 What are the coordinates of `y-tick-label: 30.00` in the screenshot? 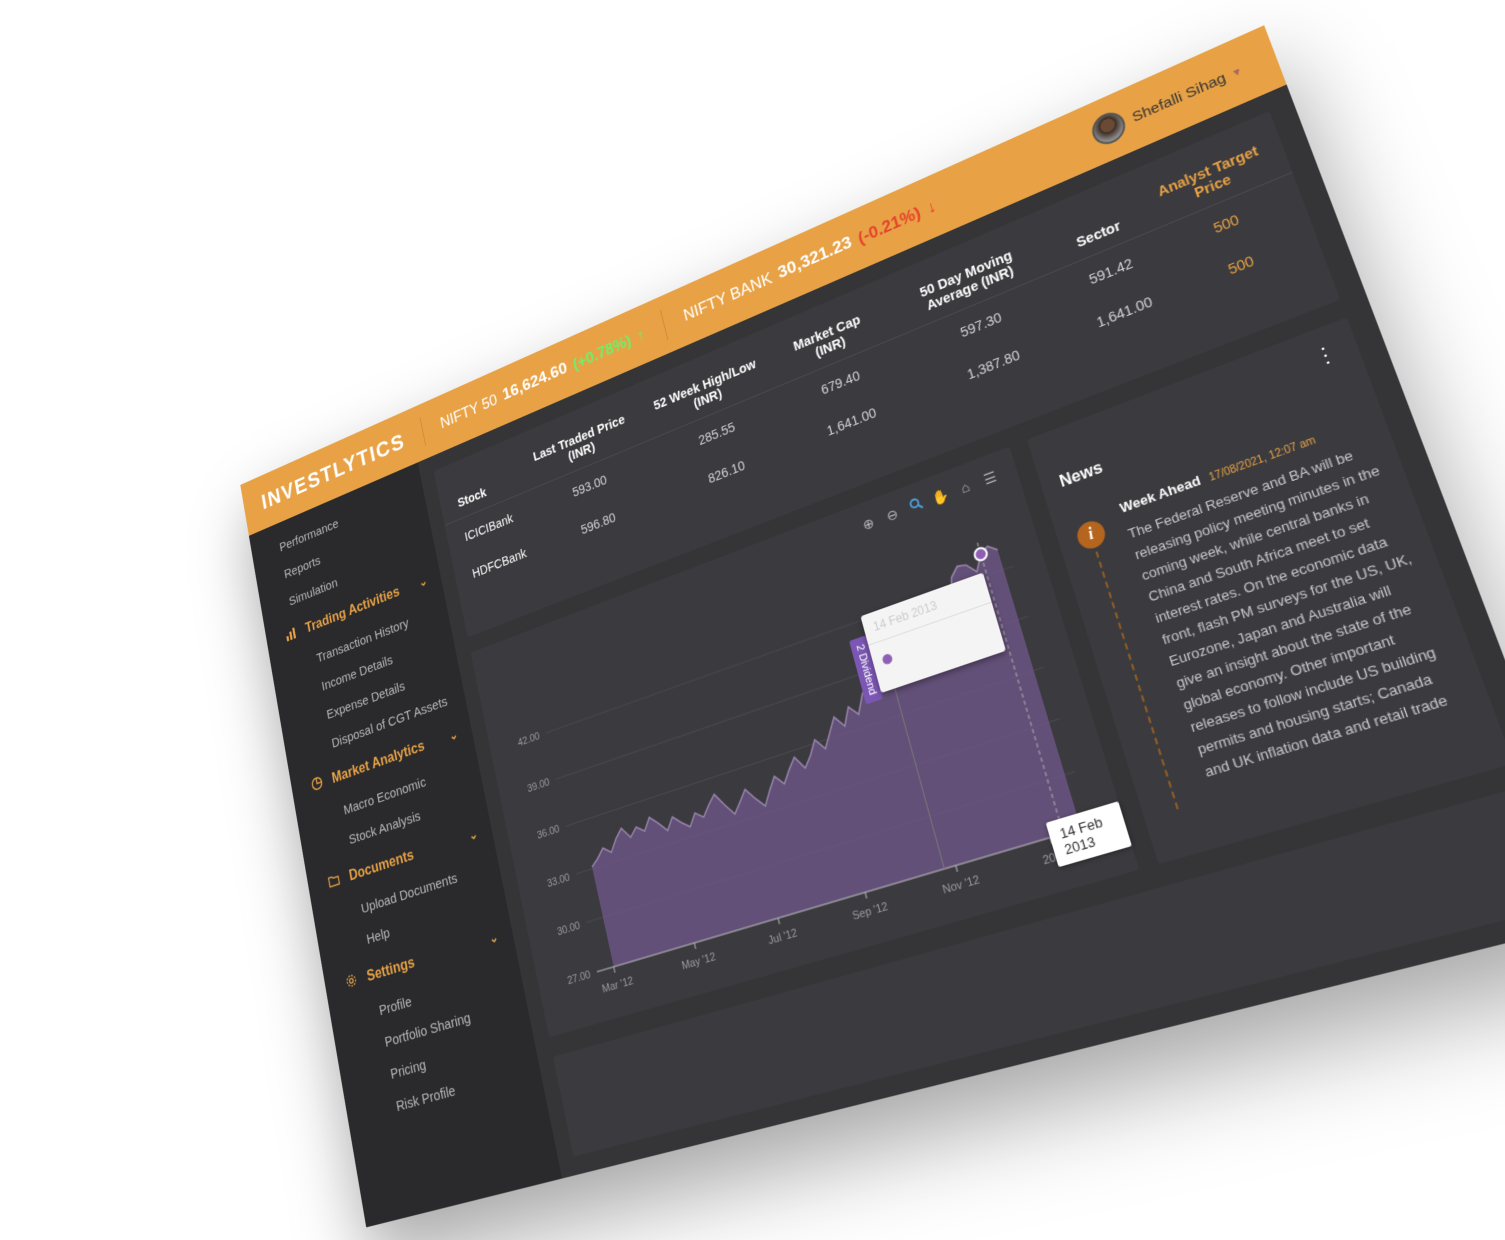 It's located at (568, 929).